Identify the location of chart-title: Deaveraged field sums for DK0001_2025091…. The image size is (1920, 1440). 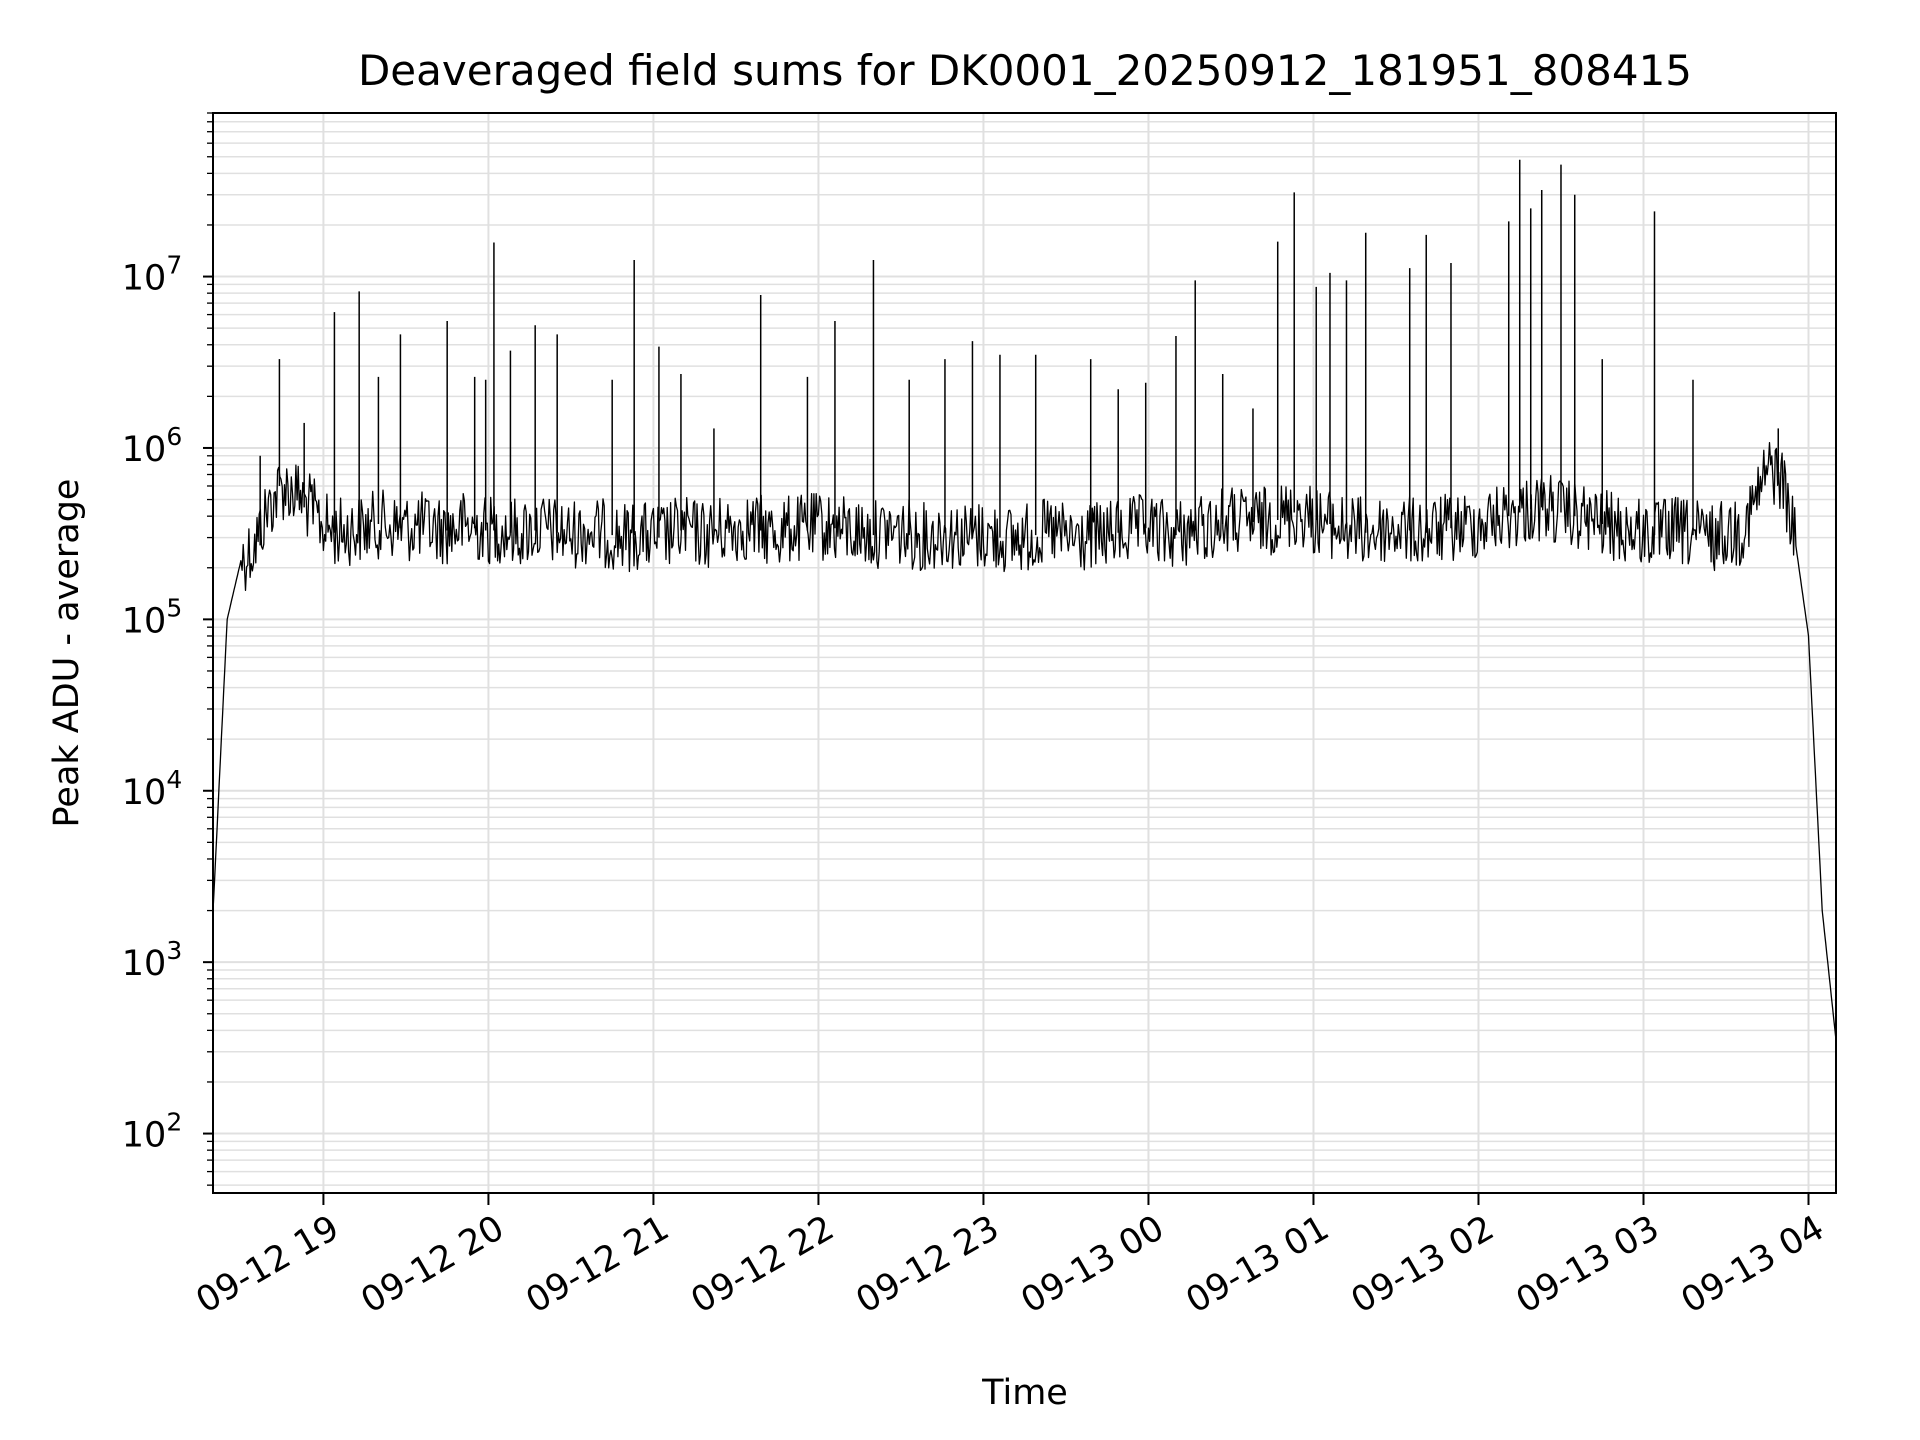
(1025, 70).